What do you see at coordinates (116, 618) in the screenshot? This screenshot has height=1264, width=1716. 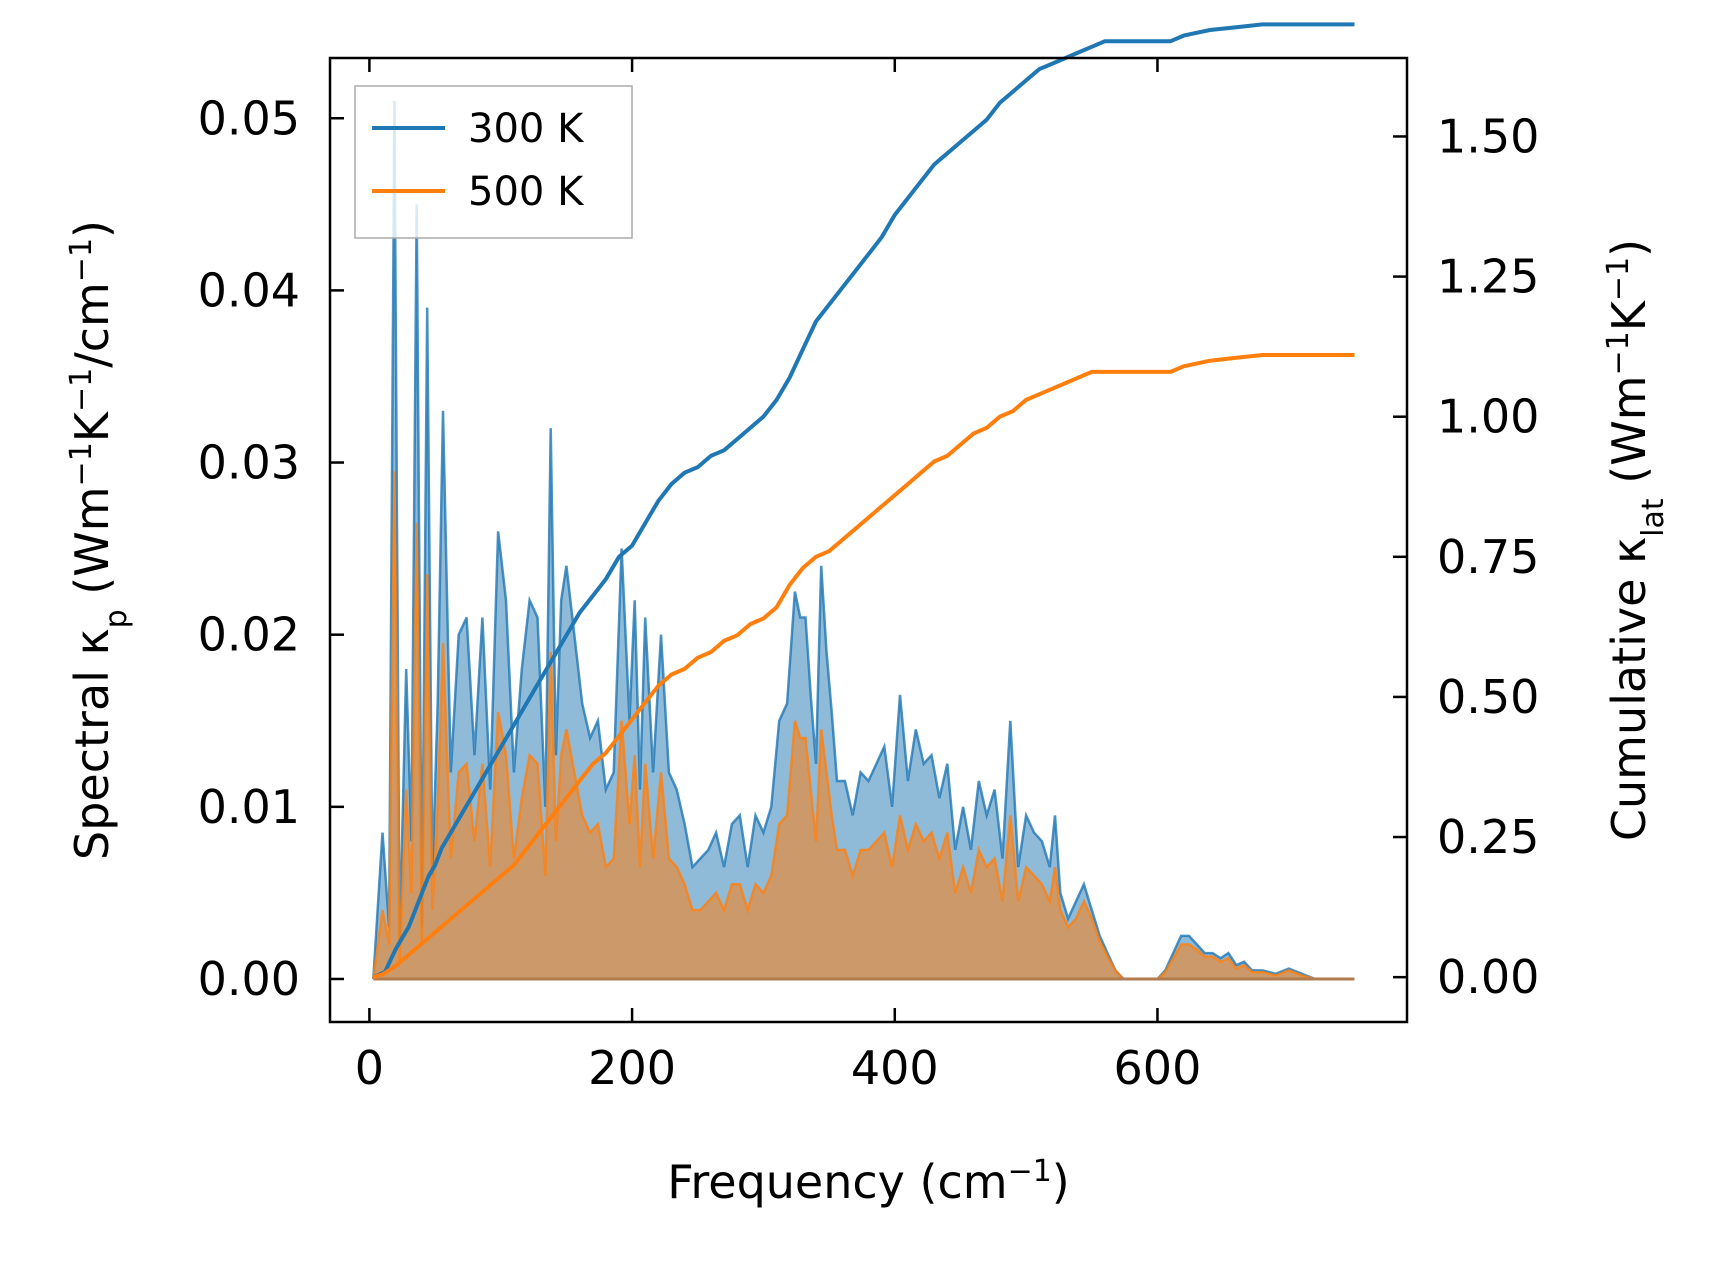 I see `axis-label-part: p` at bounding box center [116, 618].